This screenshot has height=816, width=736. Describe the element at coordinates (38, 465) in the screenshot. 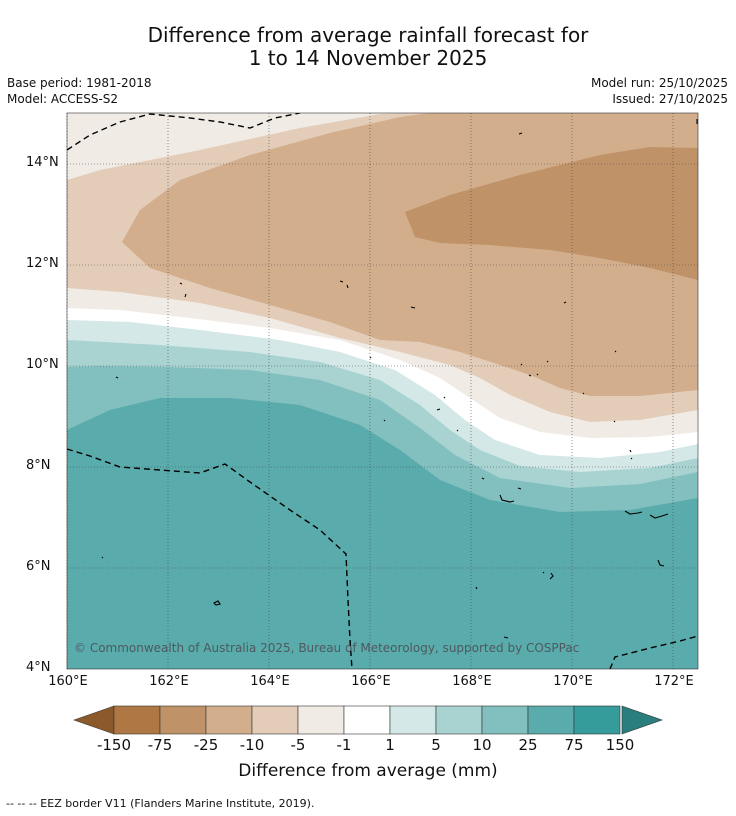

I see `lat-label: 8°N` at that location.